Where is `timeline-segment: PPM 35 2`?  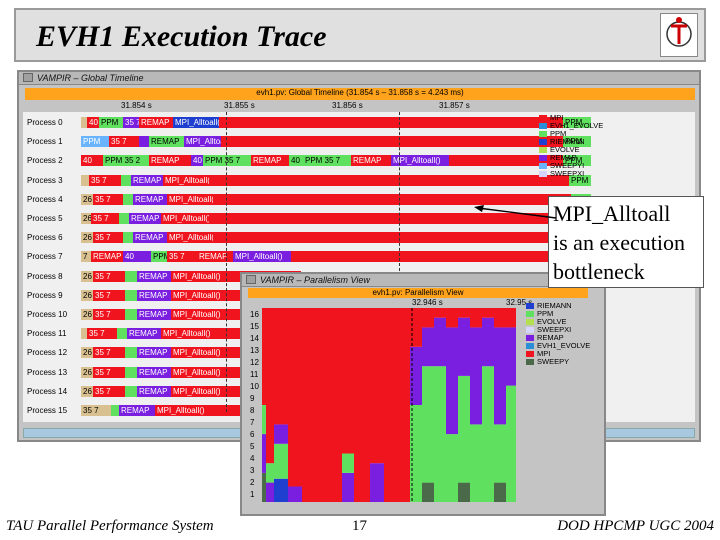
timeline-segment: PPM 35 2 is located at coordinates (126, 161).